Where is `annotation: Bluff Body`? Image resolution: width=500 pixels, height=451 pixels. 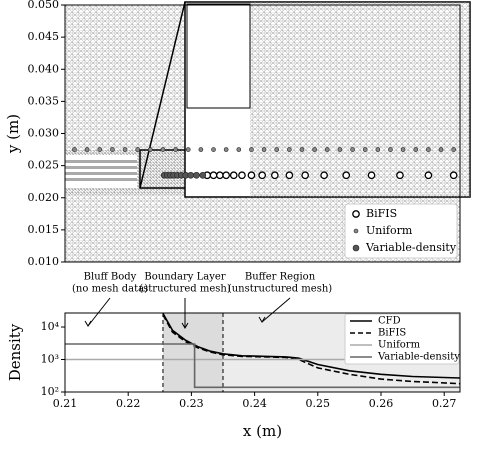 annotation: Bluff Body is located at coordinates (110, 277).